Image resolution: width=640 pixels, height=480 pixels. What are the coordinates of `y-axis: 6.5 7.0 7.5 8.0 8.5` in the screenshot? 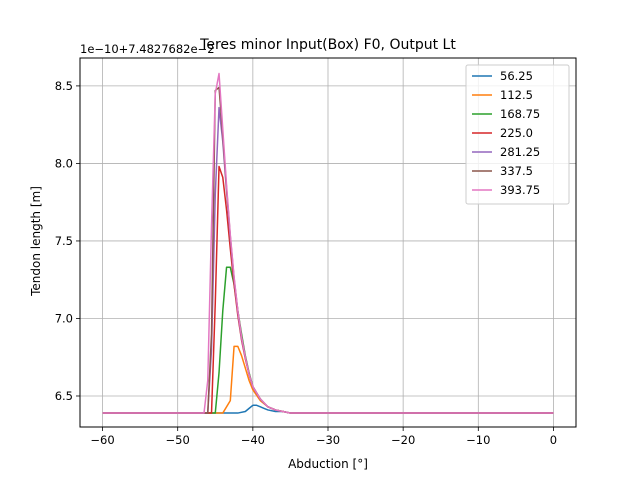 It's located at (67, 241).